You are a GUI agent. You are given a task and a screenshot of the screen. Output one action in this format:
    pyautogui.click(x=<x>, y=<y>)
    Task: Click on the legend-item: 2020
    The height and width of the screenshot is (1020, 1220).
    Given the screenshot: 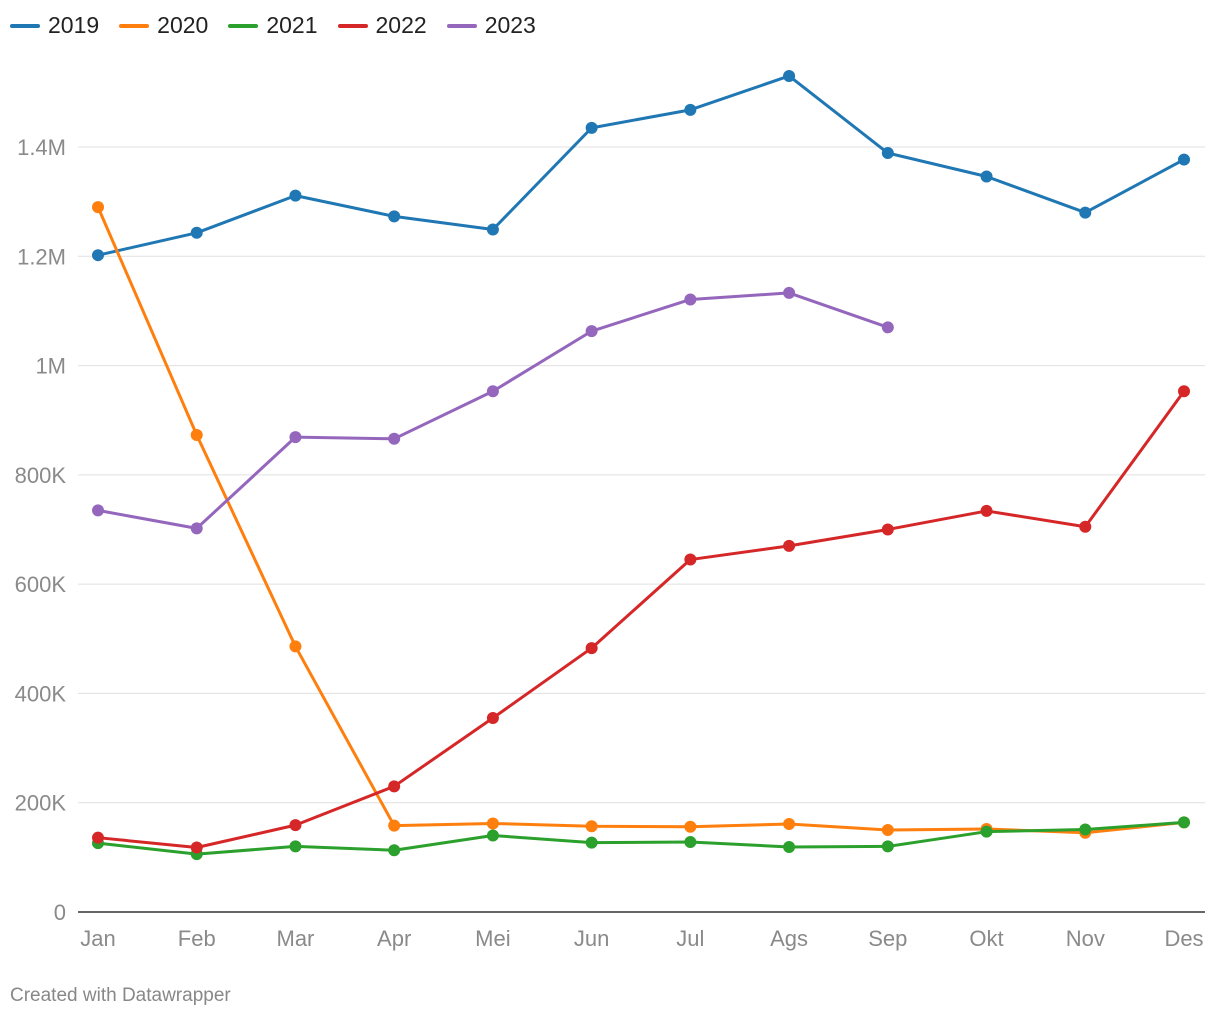 What is the action you would take?
    pyautogui.click(x=163, y=25)
    